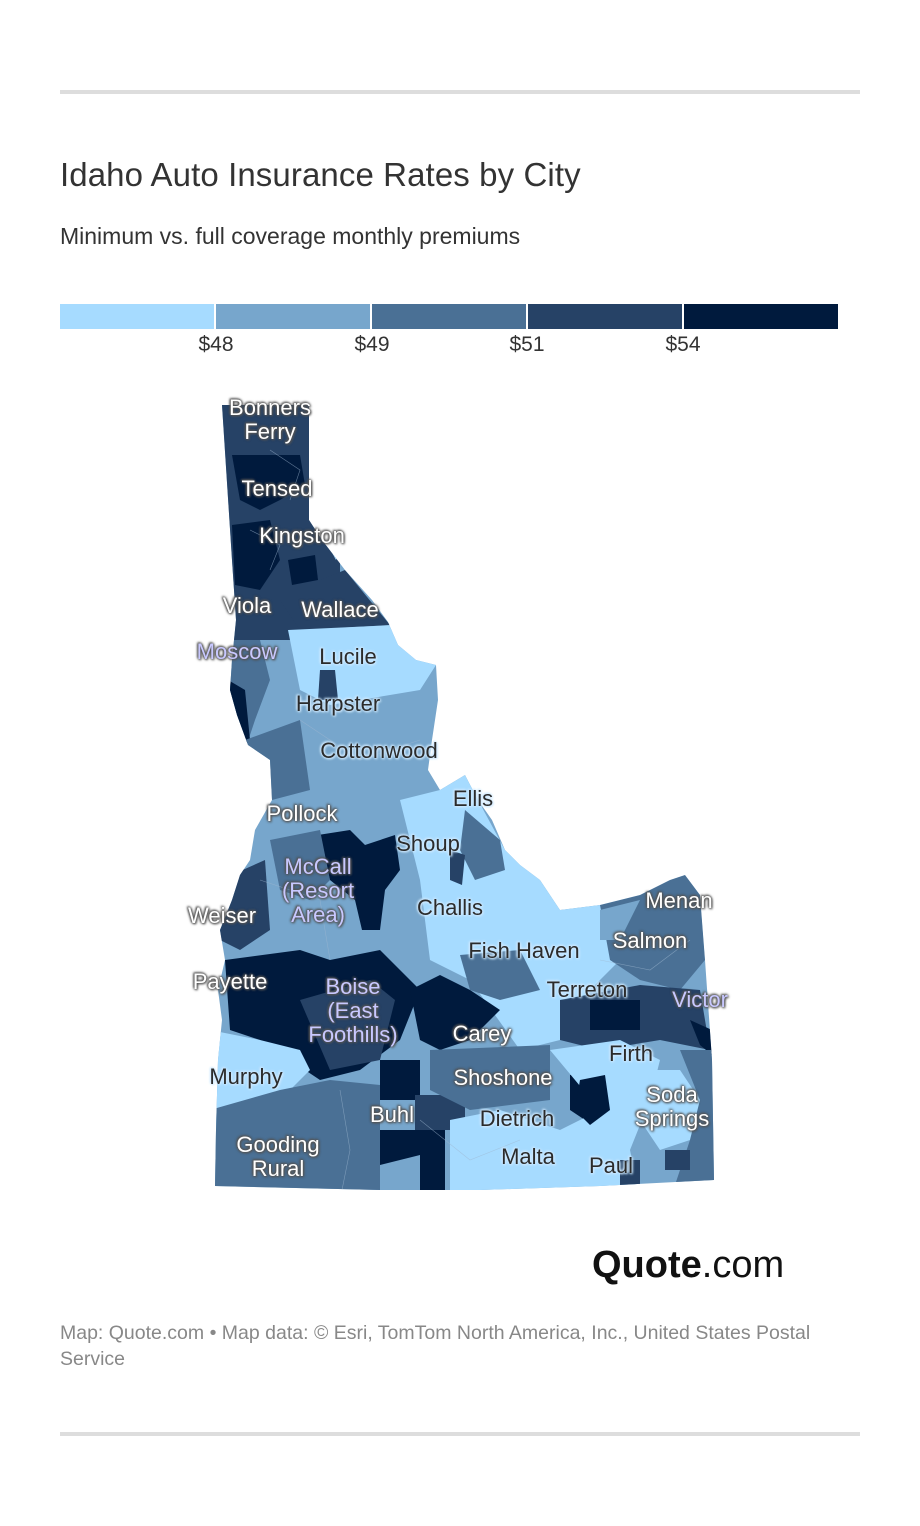 The width and height of the screenshot is (920, 1526). What do you see at coordinates (278, 1168) in the screenshot?
I see `city-label-line: Rural` at bounding box center [278, 1168].